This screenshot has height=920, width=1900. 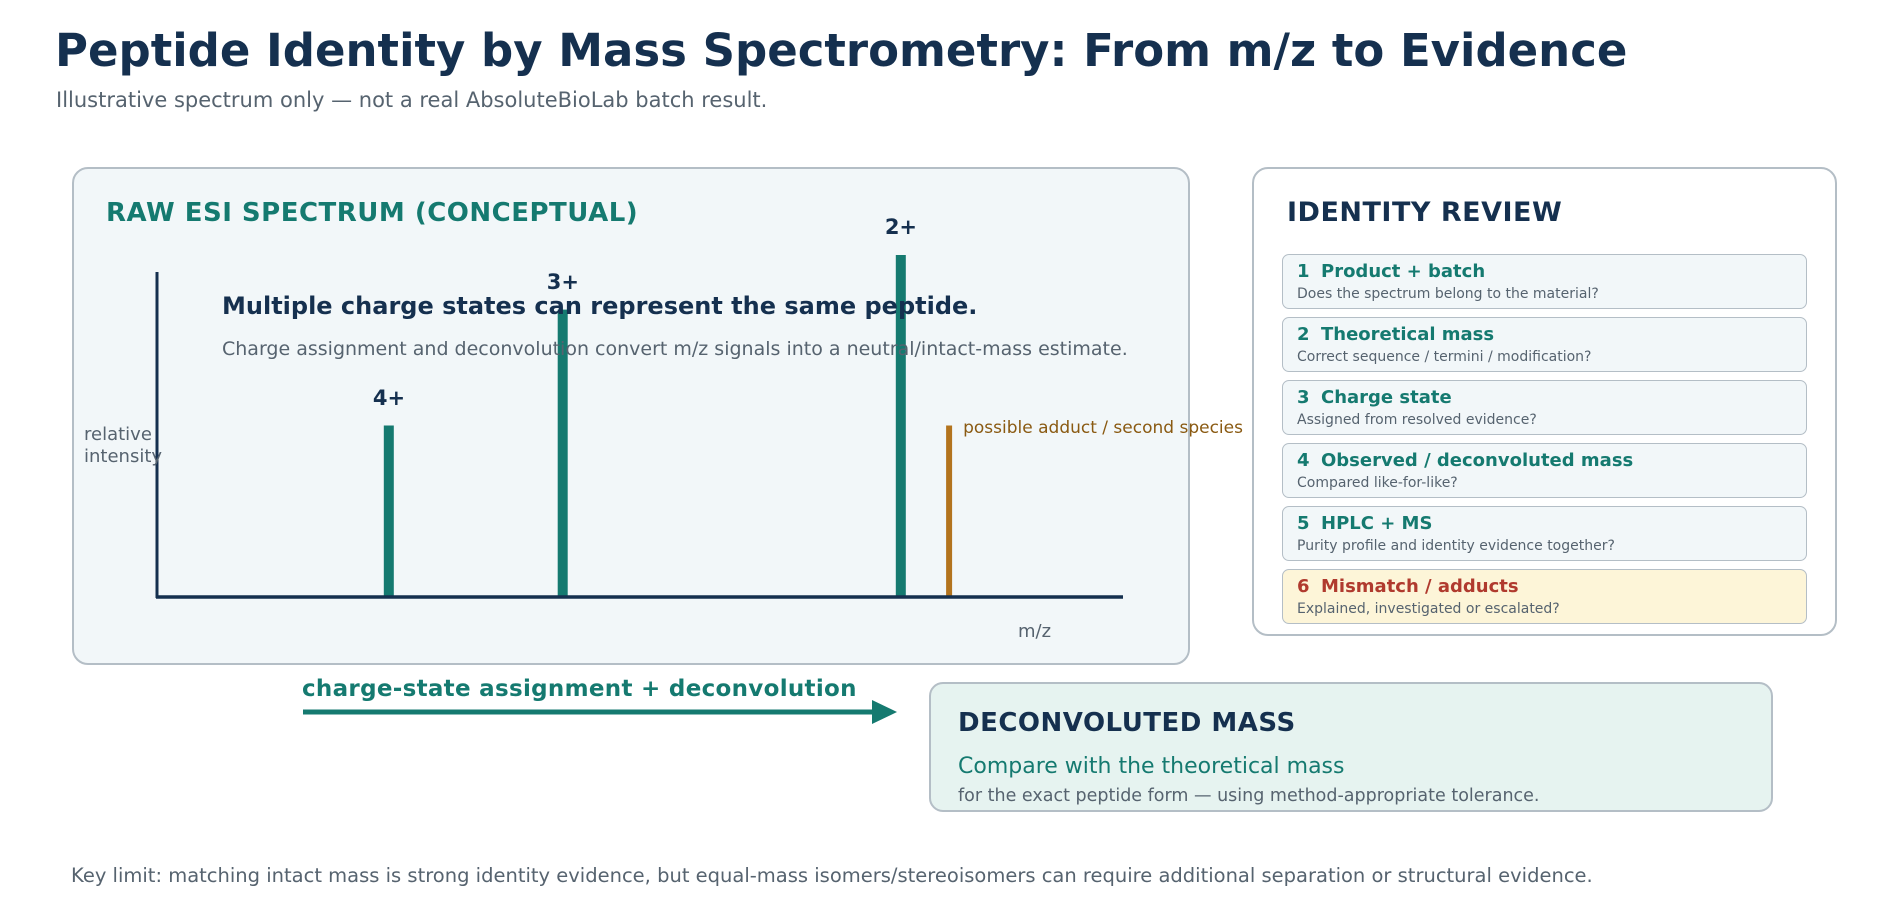 What do you see at coordinates (562, 281) in the screenshot?
I see `peak-label-3+: 3+` at bounding box center [562, 281].